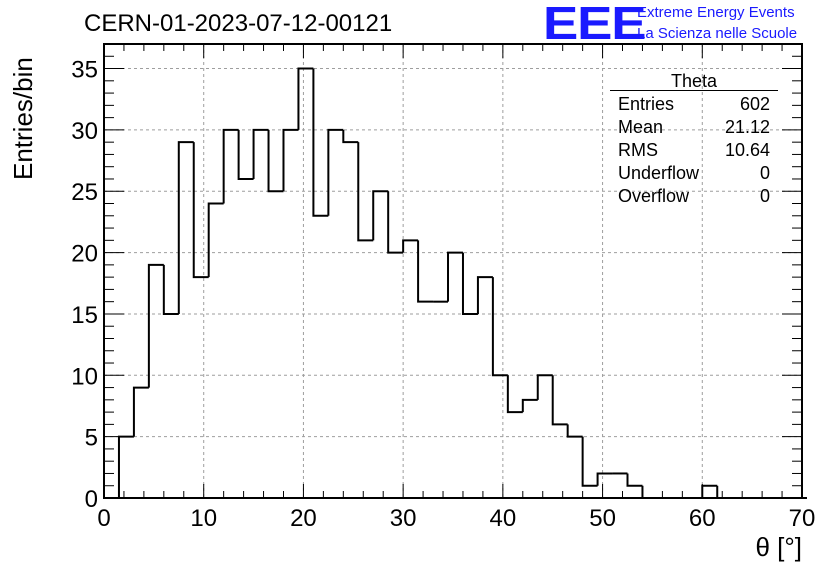 This screenshot has width=836, height=572. What do you see at coordinates (638, 150) in the screenshot?
I see `stats-label: RMS` at bounding box center [638, 150].